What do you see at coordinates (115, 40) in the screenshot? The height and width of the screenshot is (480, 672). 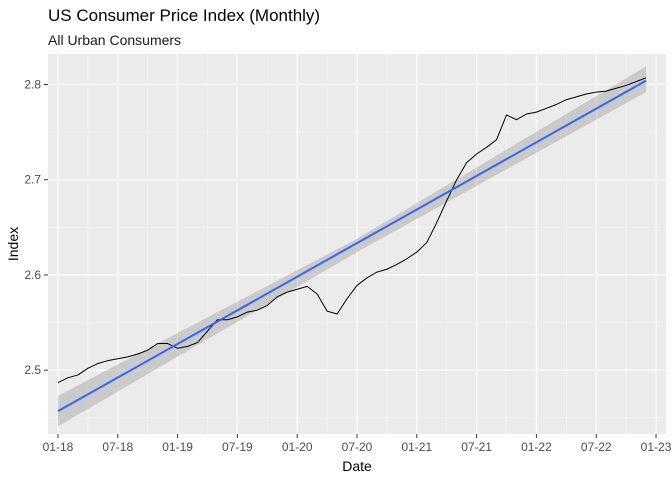 I see `chart-subtitle: All Urban Consumers` at bounding box center [115, 40].